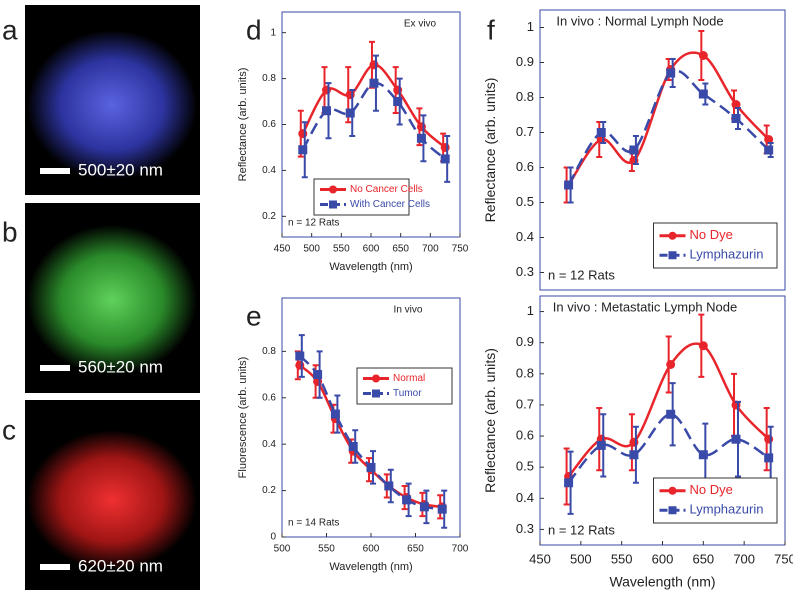 Image resolution: width=793 pixels, height=597 pixels. I want to click on panel-letter: b, so click(10, 231).